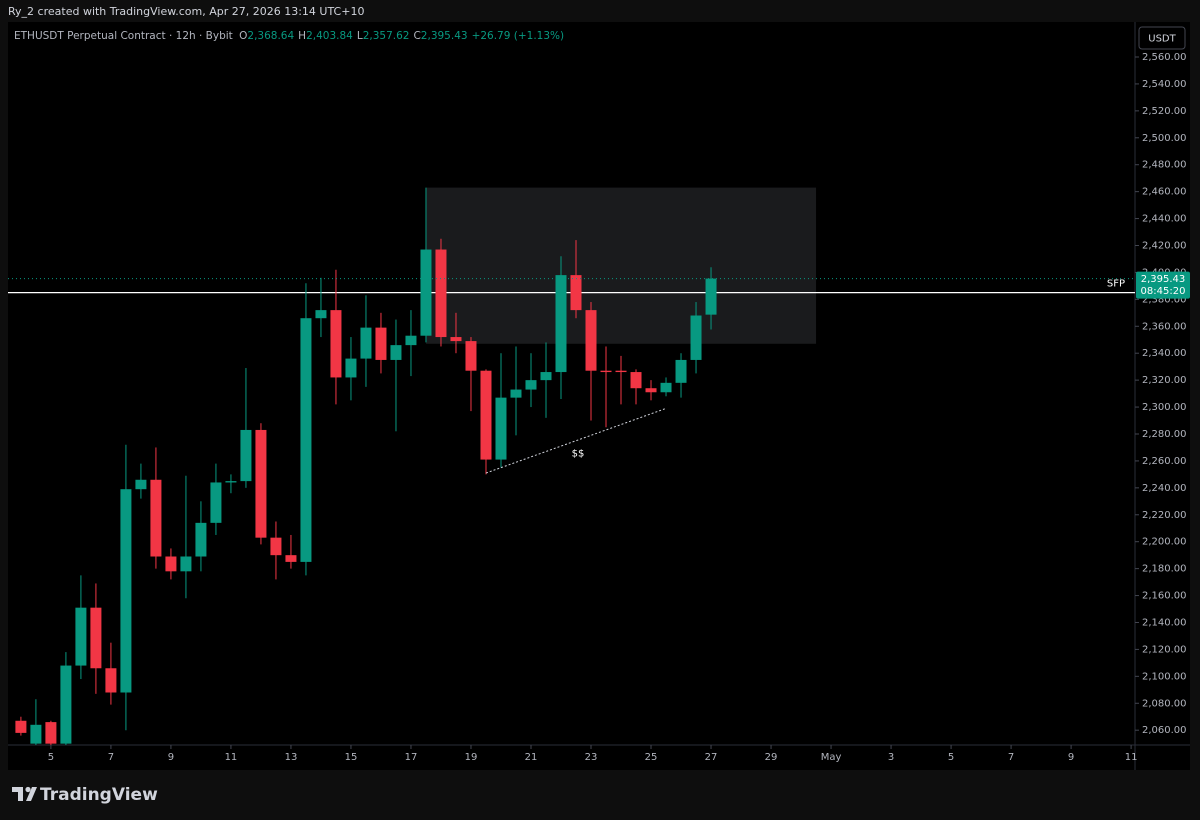  I want to click on y-tick-label: 2,380.00, so click(1164, 299).